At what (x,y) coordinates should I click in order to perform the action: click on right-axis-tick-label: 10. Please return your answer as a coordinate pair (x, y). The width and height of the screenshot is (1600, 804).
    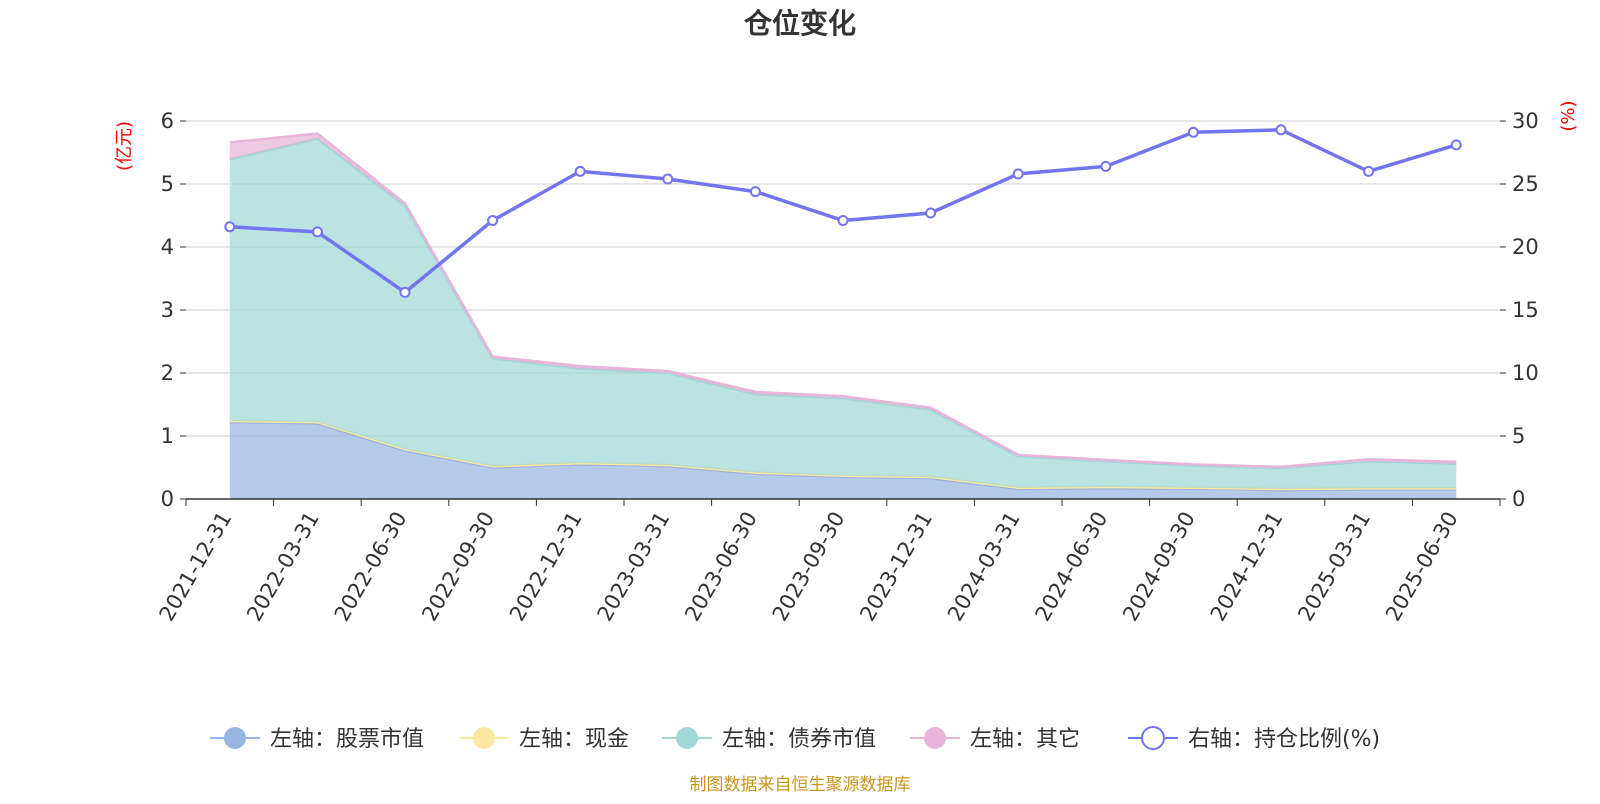
    Looking at the image, I should click on (1525, 373).